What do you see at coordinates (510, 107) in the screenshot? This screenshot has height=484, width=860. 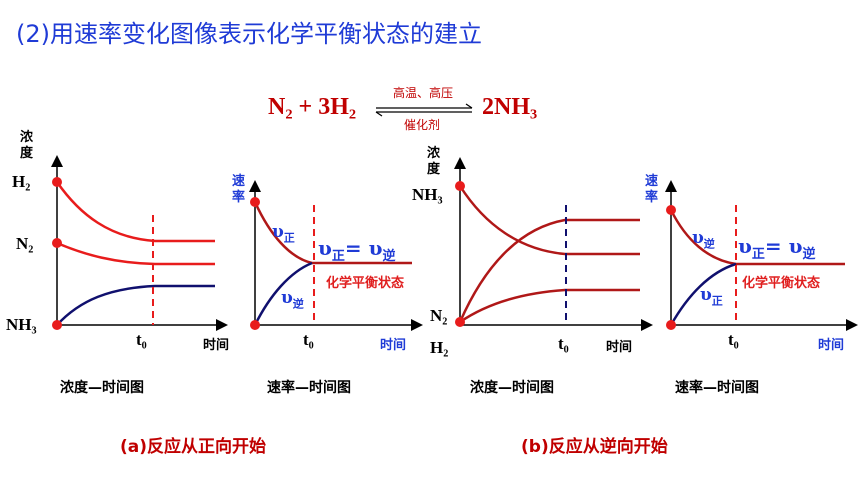 I see `reaction-products: 2NH₃` at bounding box center [510, 107].